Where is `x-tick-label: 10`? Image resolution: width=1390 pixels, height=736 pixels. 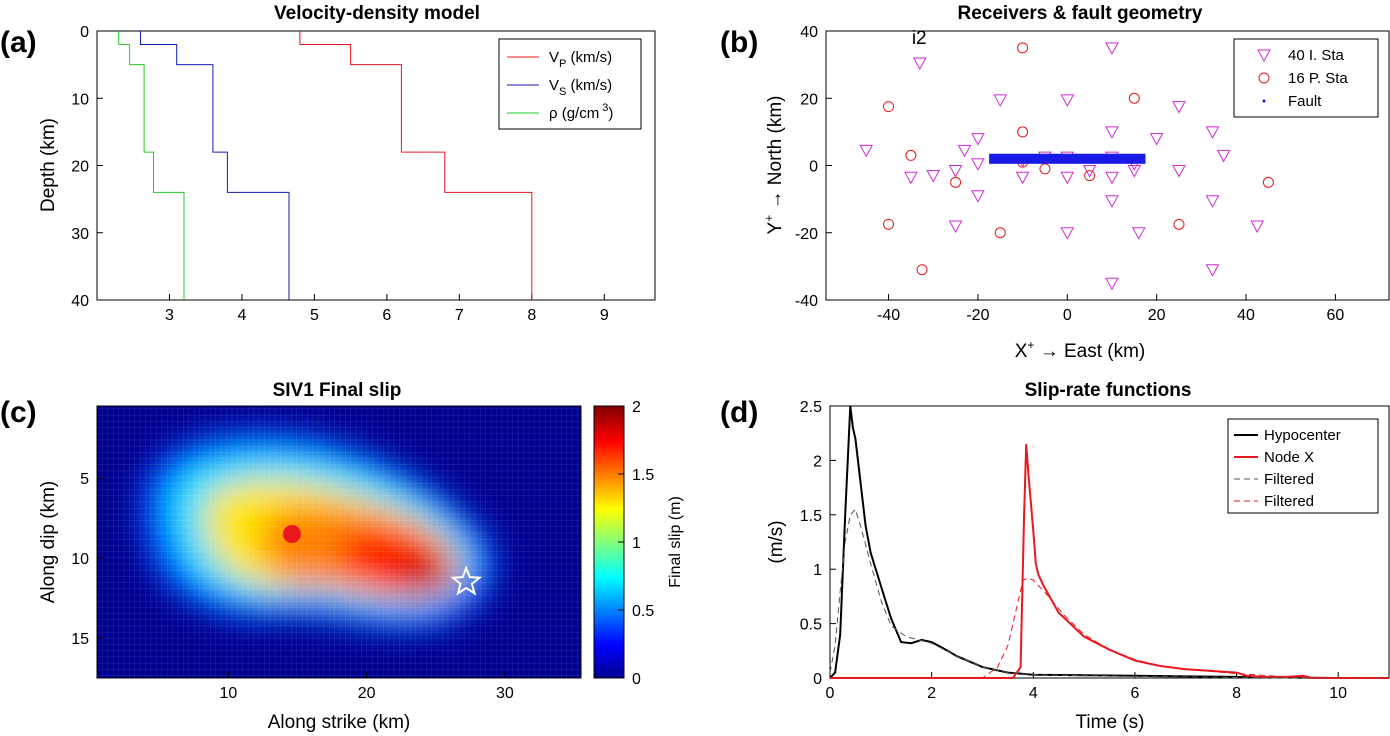 x-tick-label: 10 is located at coordinates (228, 693).